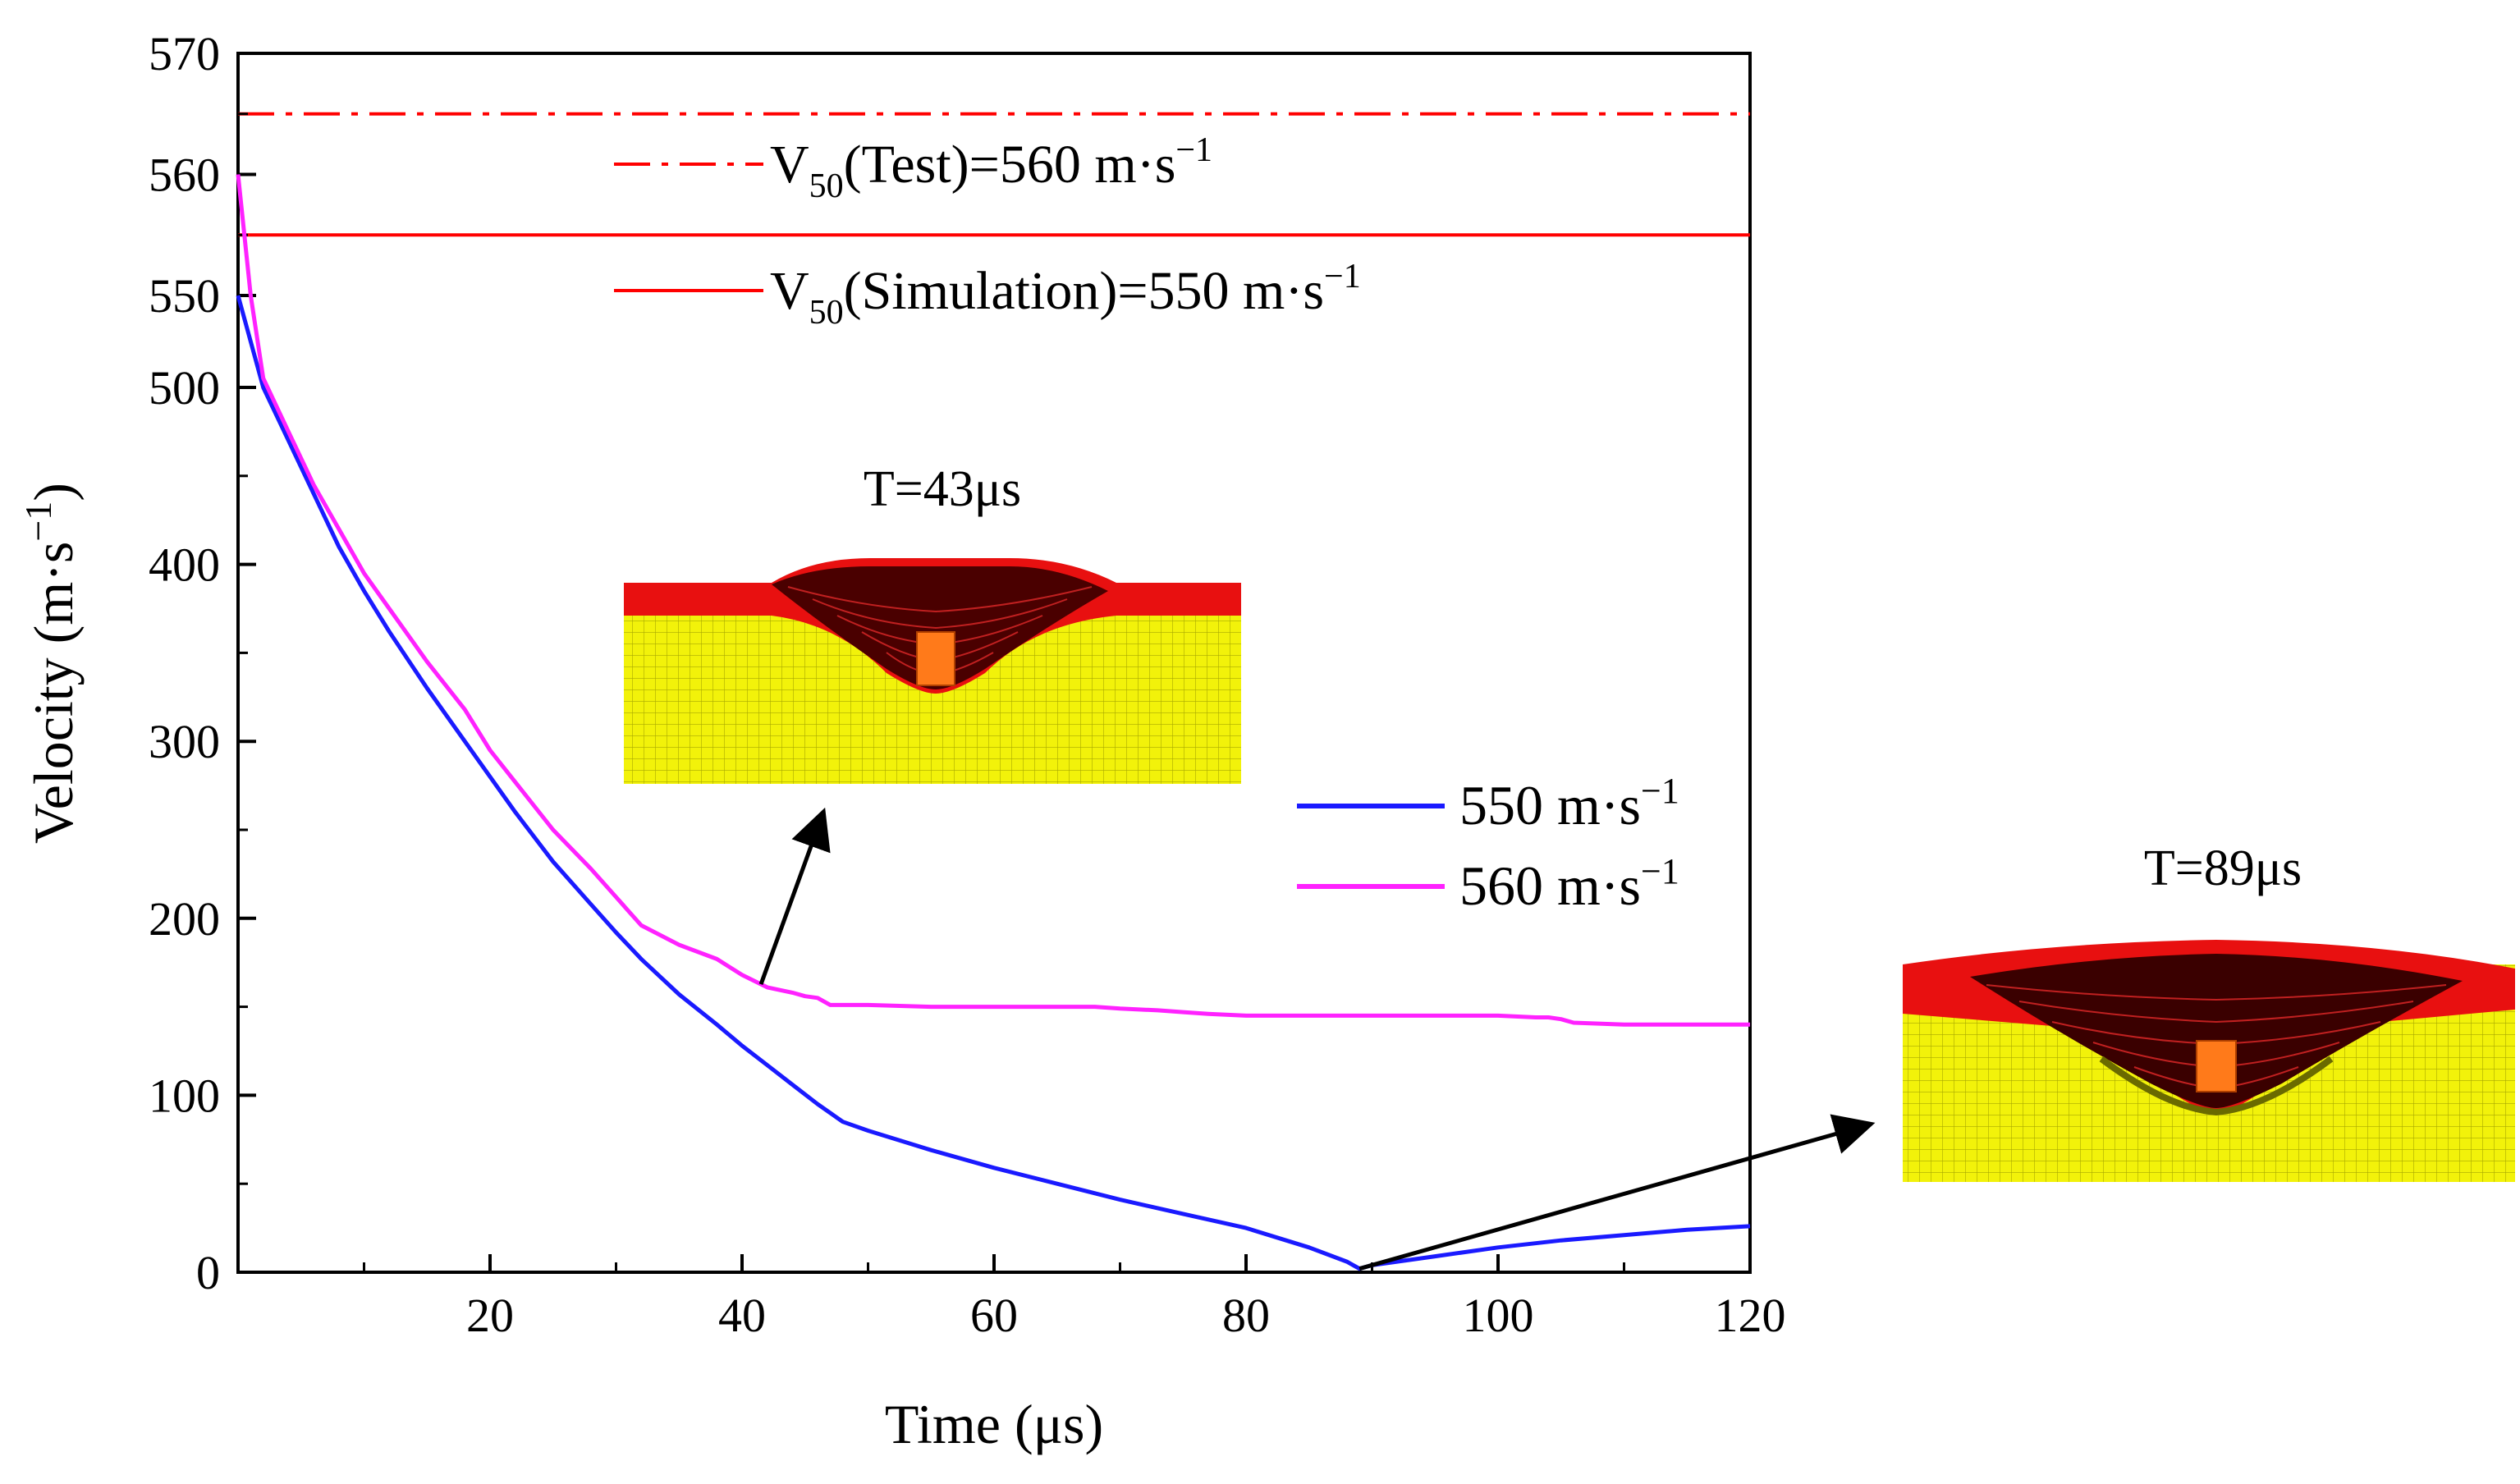  Describe the element at coordinates (184, 1095) in the screenshot. I see `y-tick-label: 100` at that location.